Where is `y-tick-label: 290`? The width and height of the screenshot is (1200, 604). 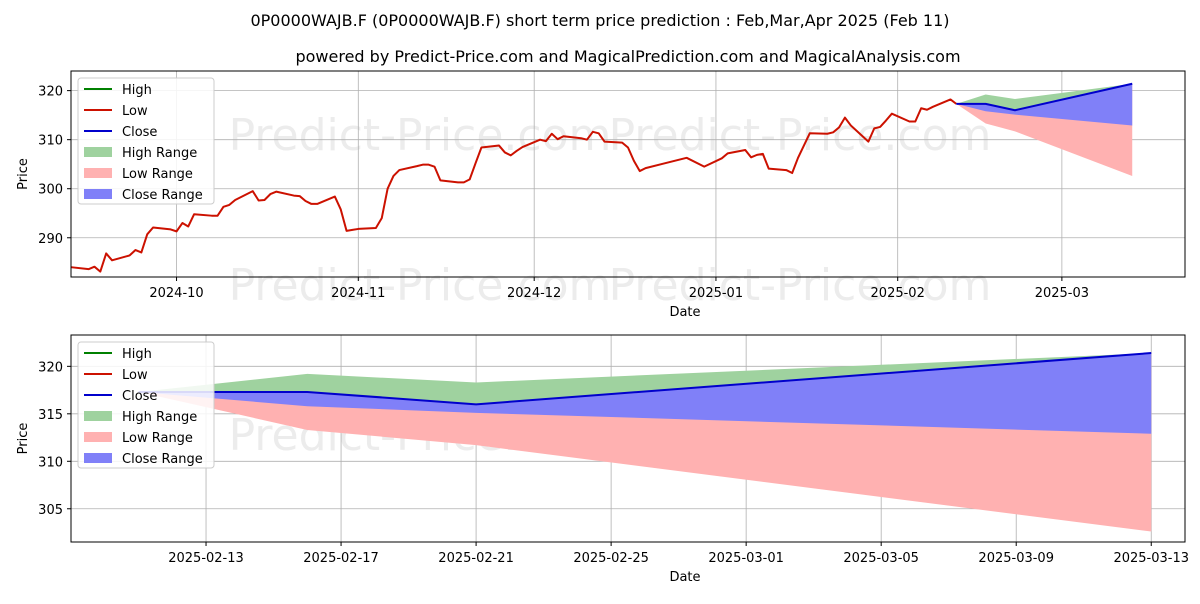
y-tick-label: 290 is located at coordinates (50, 239).